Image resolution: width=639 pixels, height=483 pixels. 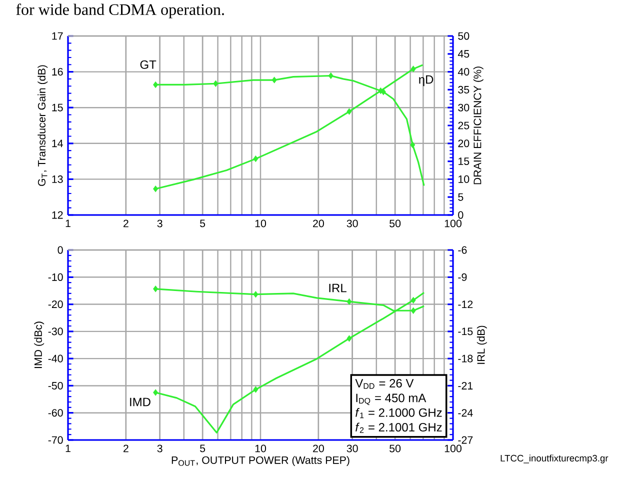 What do you see at coordinates (43, 125) in the screenshot?
I see `y-axis-title: G$_{T}$, Transducer Gain (dB)` at bounding box center [43, 125].